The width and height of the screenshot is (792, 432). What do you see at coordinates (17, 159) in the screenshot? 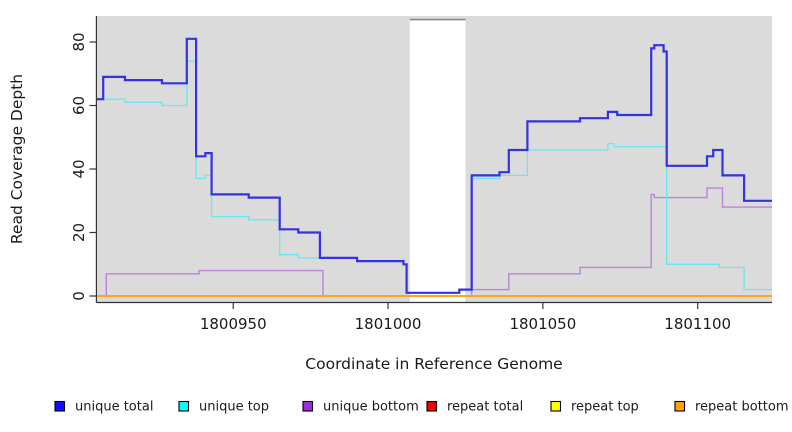
I see `y-axis-title: Read Coverage Depth` at bounding box center [17, 159].